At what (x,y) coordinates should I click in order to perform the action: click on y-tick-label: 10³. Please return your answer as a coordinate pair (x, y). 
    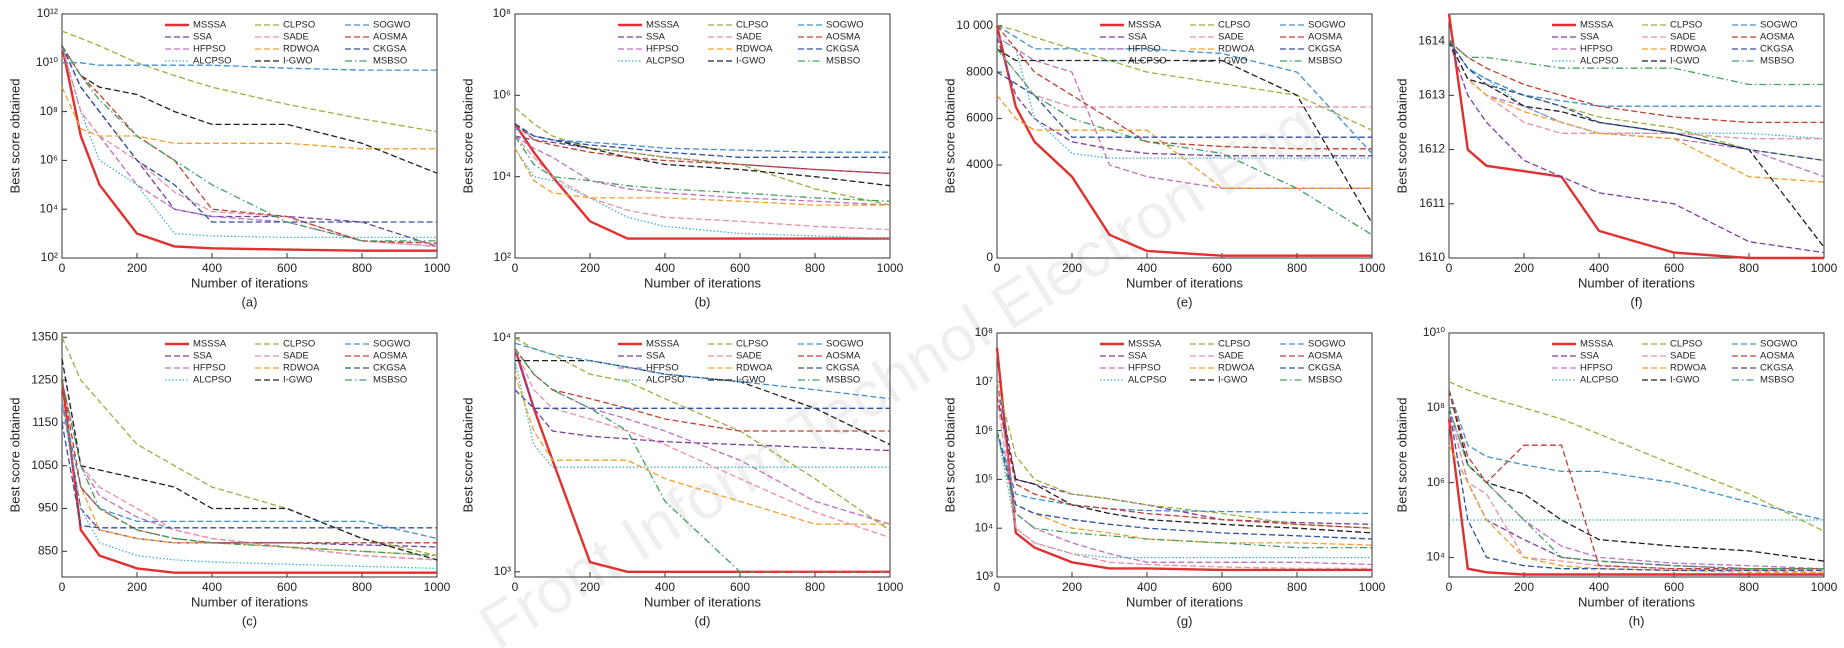
    Looking at the image, I should click on (984, 576).